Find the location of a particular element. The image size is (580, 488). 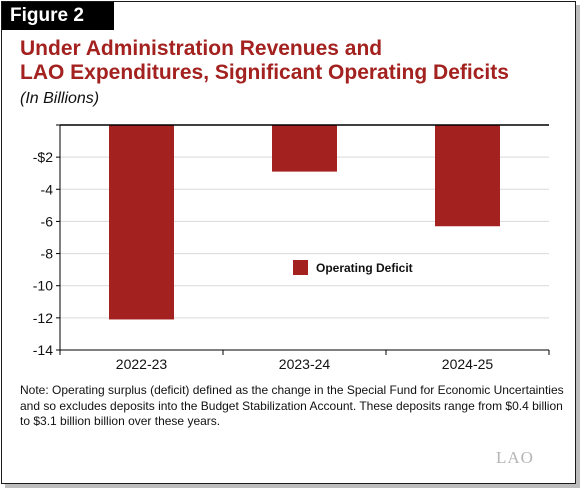

legend-swatch is located at coordinates (300, 267).